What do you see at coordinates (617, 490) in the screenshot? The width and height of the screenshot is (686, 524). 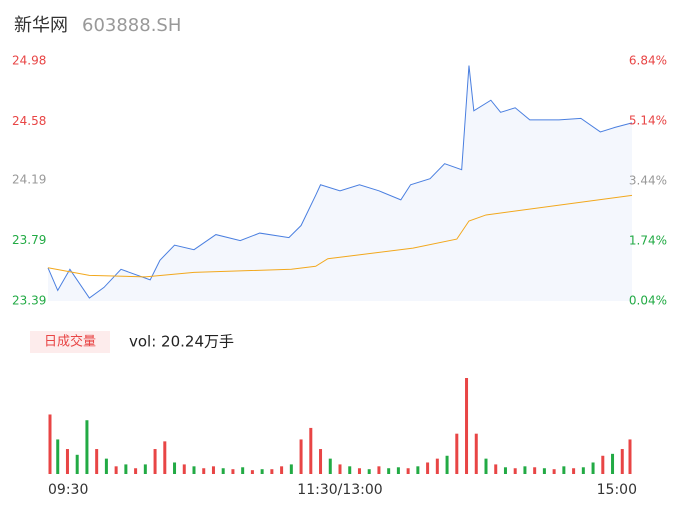 I see `x-tick-label: 15:00` at bounding box center [617, 490].